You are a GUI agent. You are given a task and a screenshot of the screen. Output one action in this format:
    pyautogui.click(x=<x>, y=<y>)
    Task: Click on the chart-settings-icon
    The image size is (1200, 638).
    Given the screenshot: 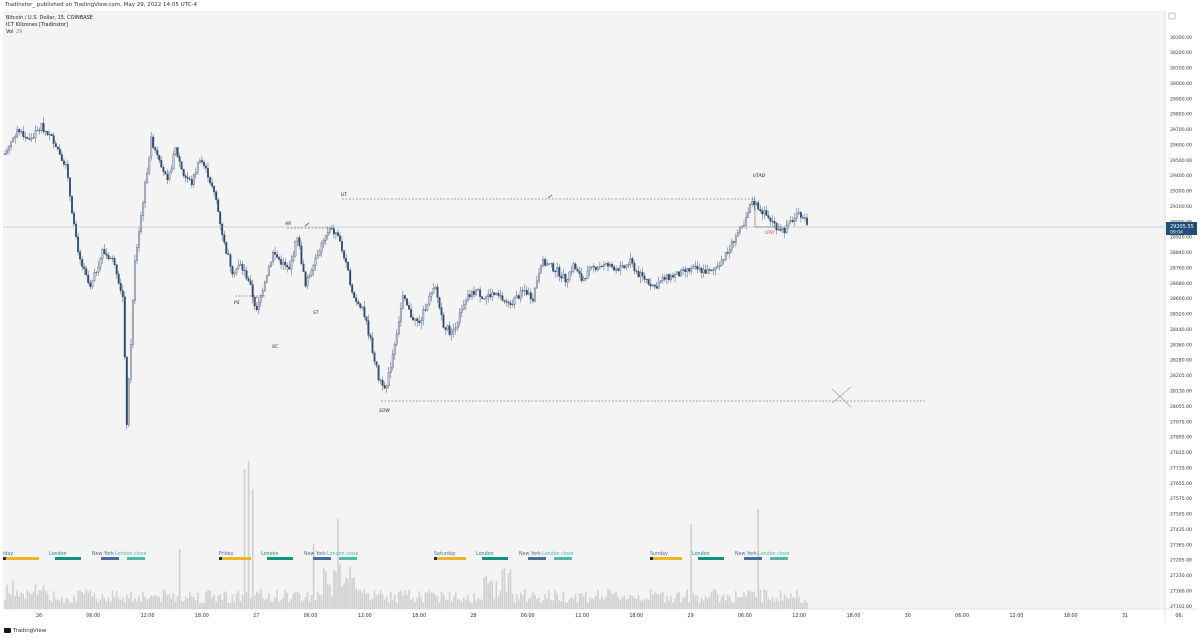 What is the action you would take?
    pyautogui.click(x=1172, y=16)
    